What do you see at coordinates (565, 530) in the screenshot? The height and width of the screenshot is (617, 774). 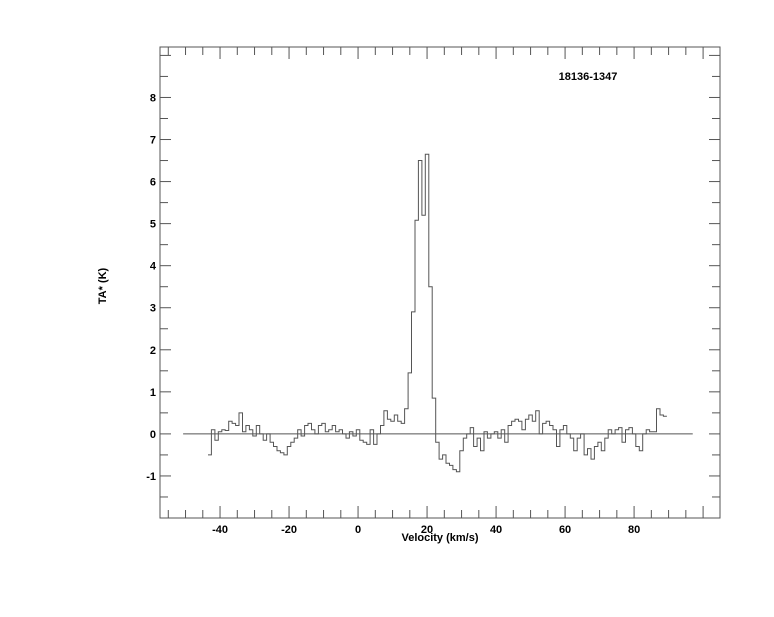 I see `x-tick-label: 60` at bounding box center [565, 530].